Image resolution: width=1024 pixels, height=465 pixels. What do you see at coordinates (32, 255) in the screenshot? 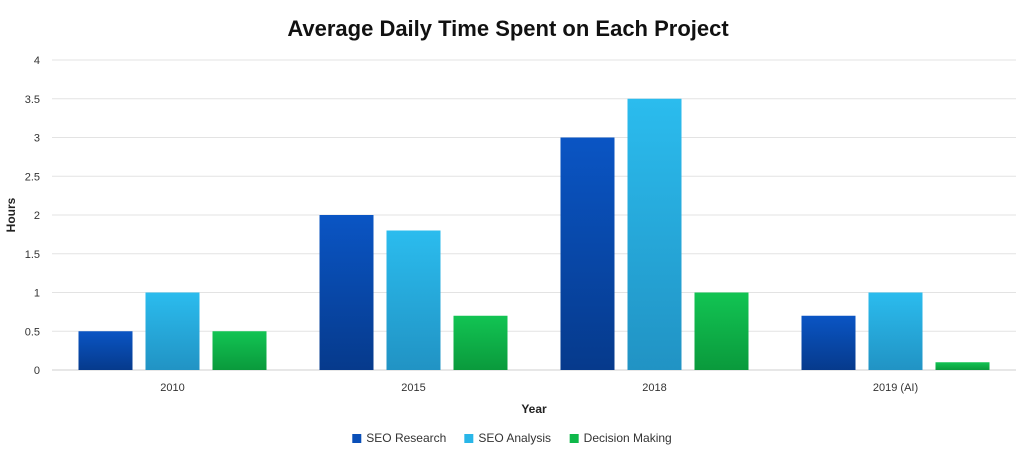
I see `y-tick-label: 1.5` at bounding box center [32, 255].